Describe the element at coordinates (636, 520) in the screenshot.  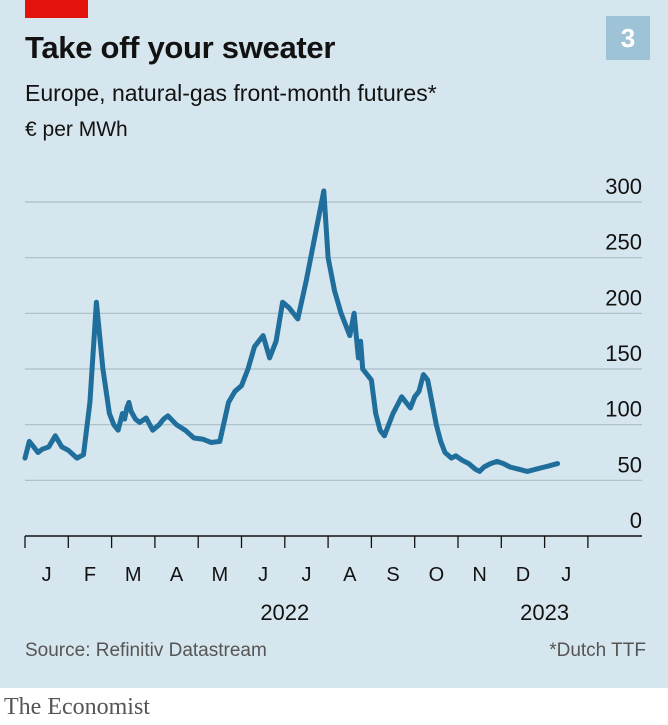
I see `y-tick-label-0: 0` at that location.